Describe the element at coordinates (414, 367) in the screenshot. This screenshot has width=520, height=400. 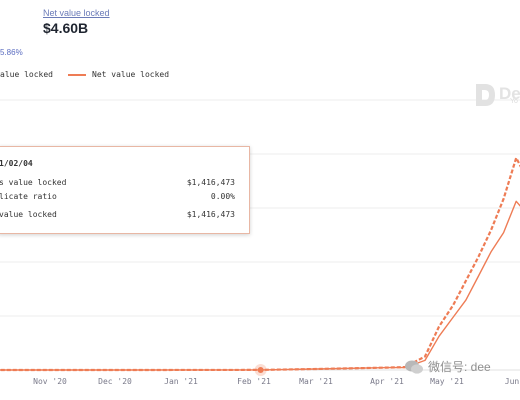
I see `wechat-icon` at that location.